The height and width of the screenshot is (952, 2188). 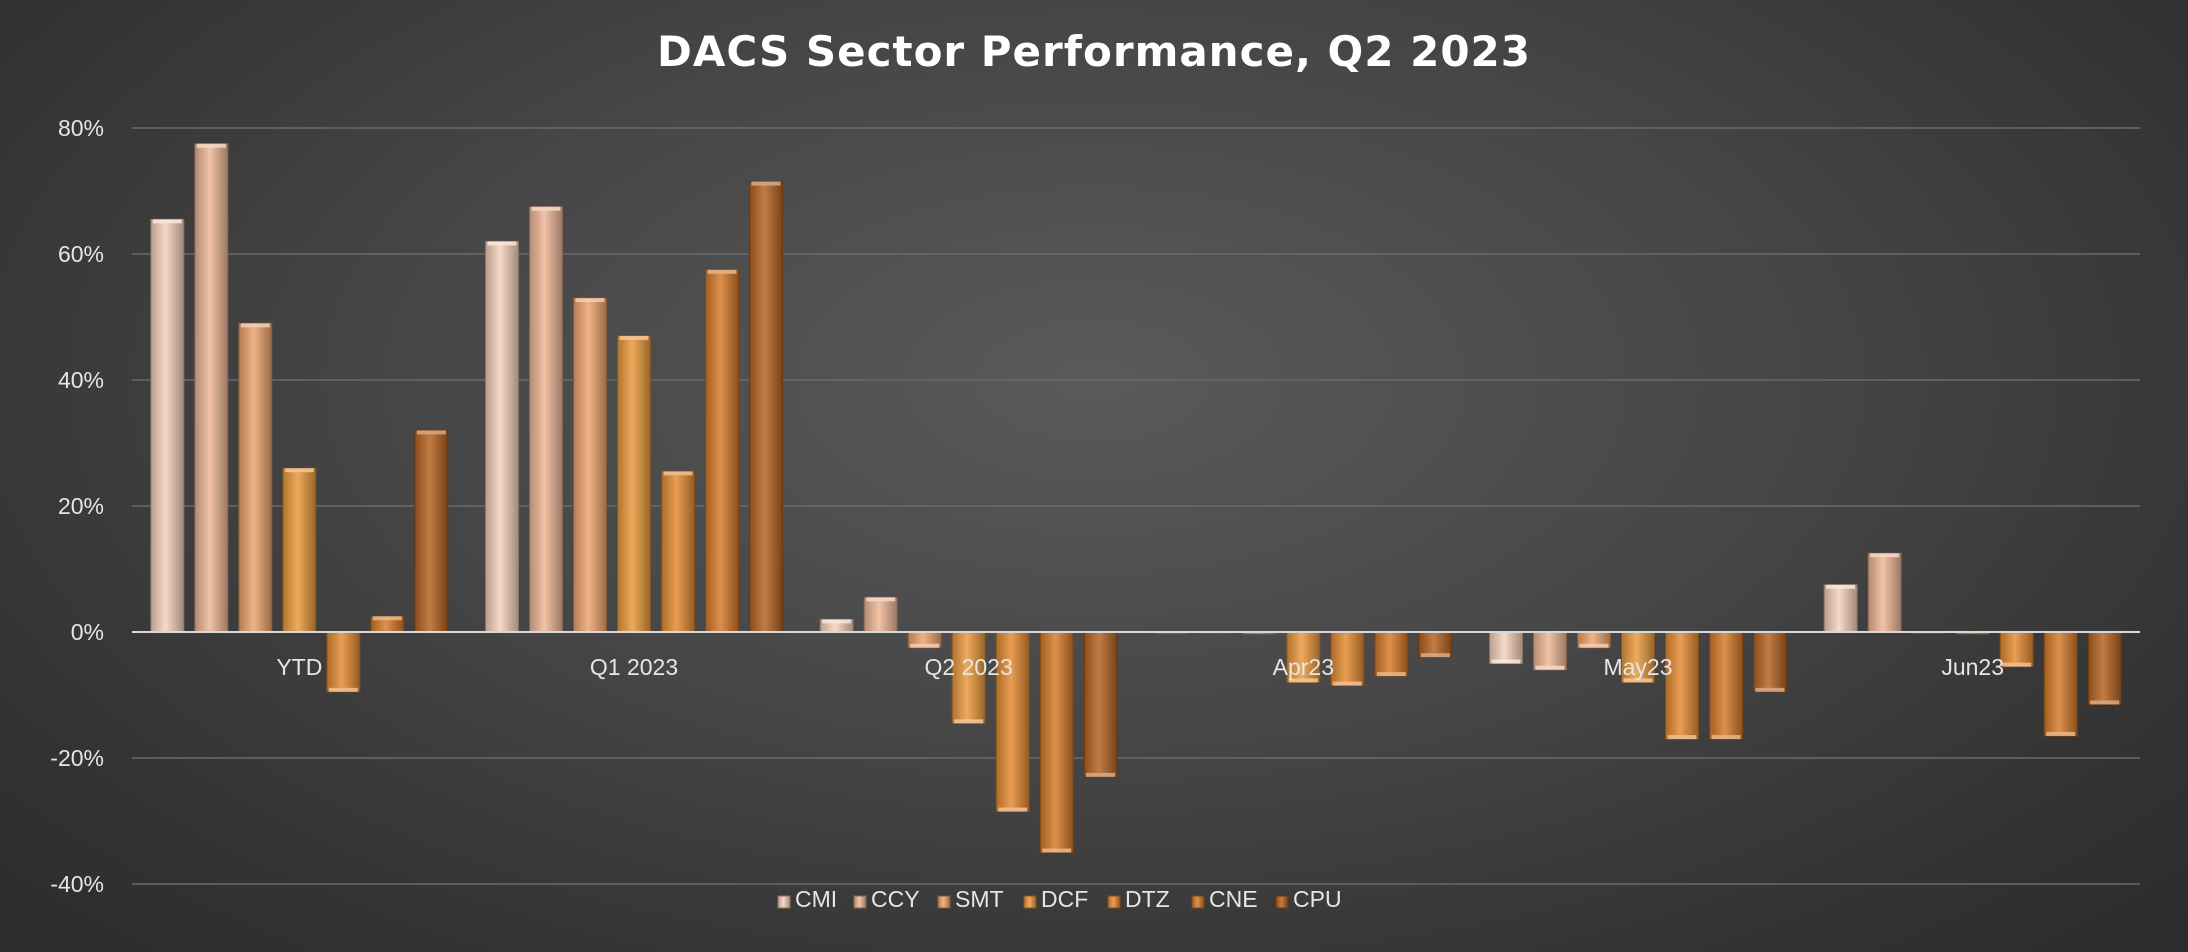 What do you see at coordinates (895, 899) in the screenshot?
I see `legend-label-ccy: CCY` at bounding box center [895, 899].